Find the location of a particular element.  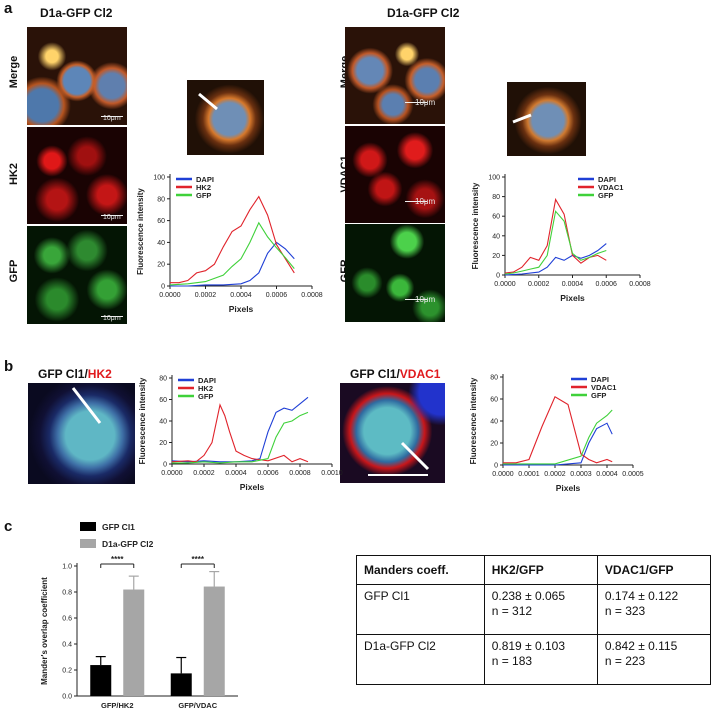

cell-n: n = 312 is located at coordinates (512, 611).